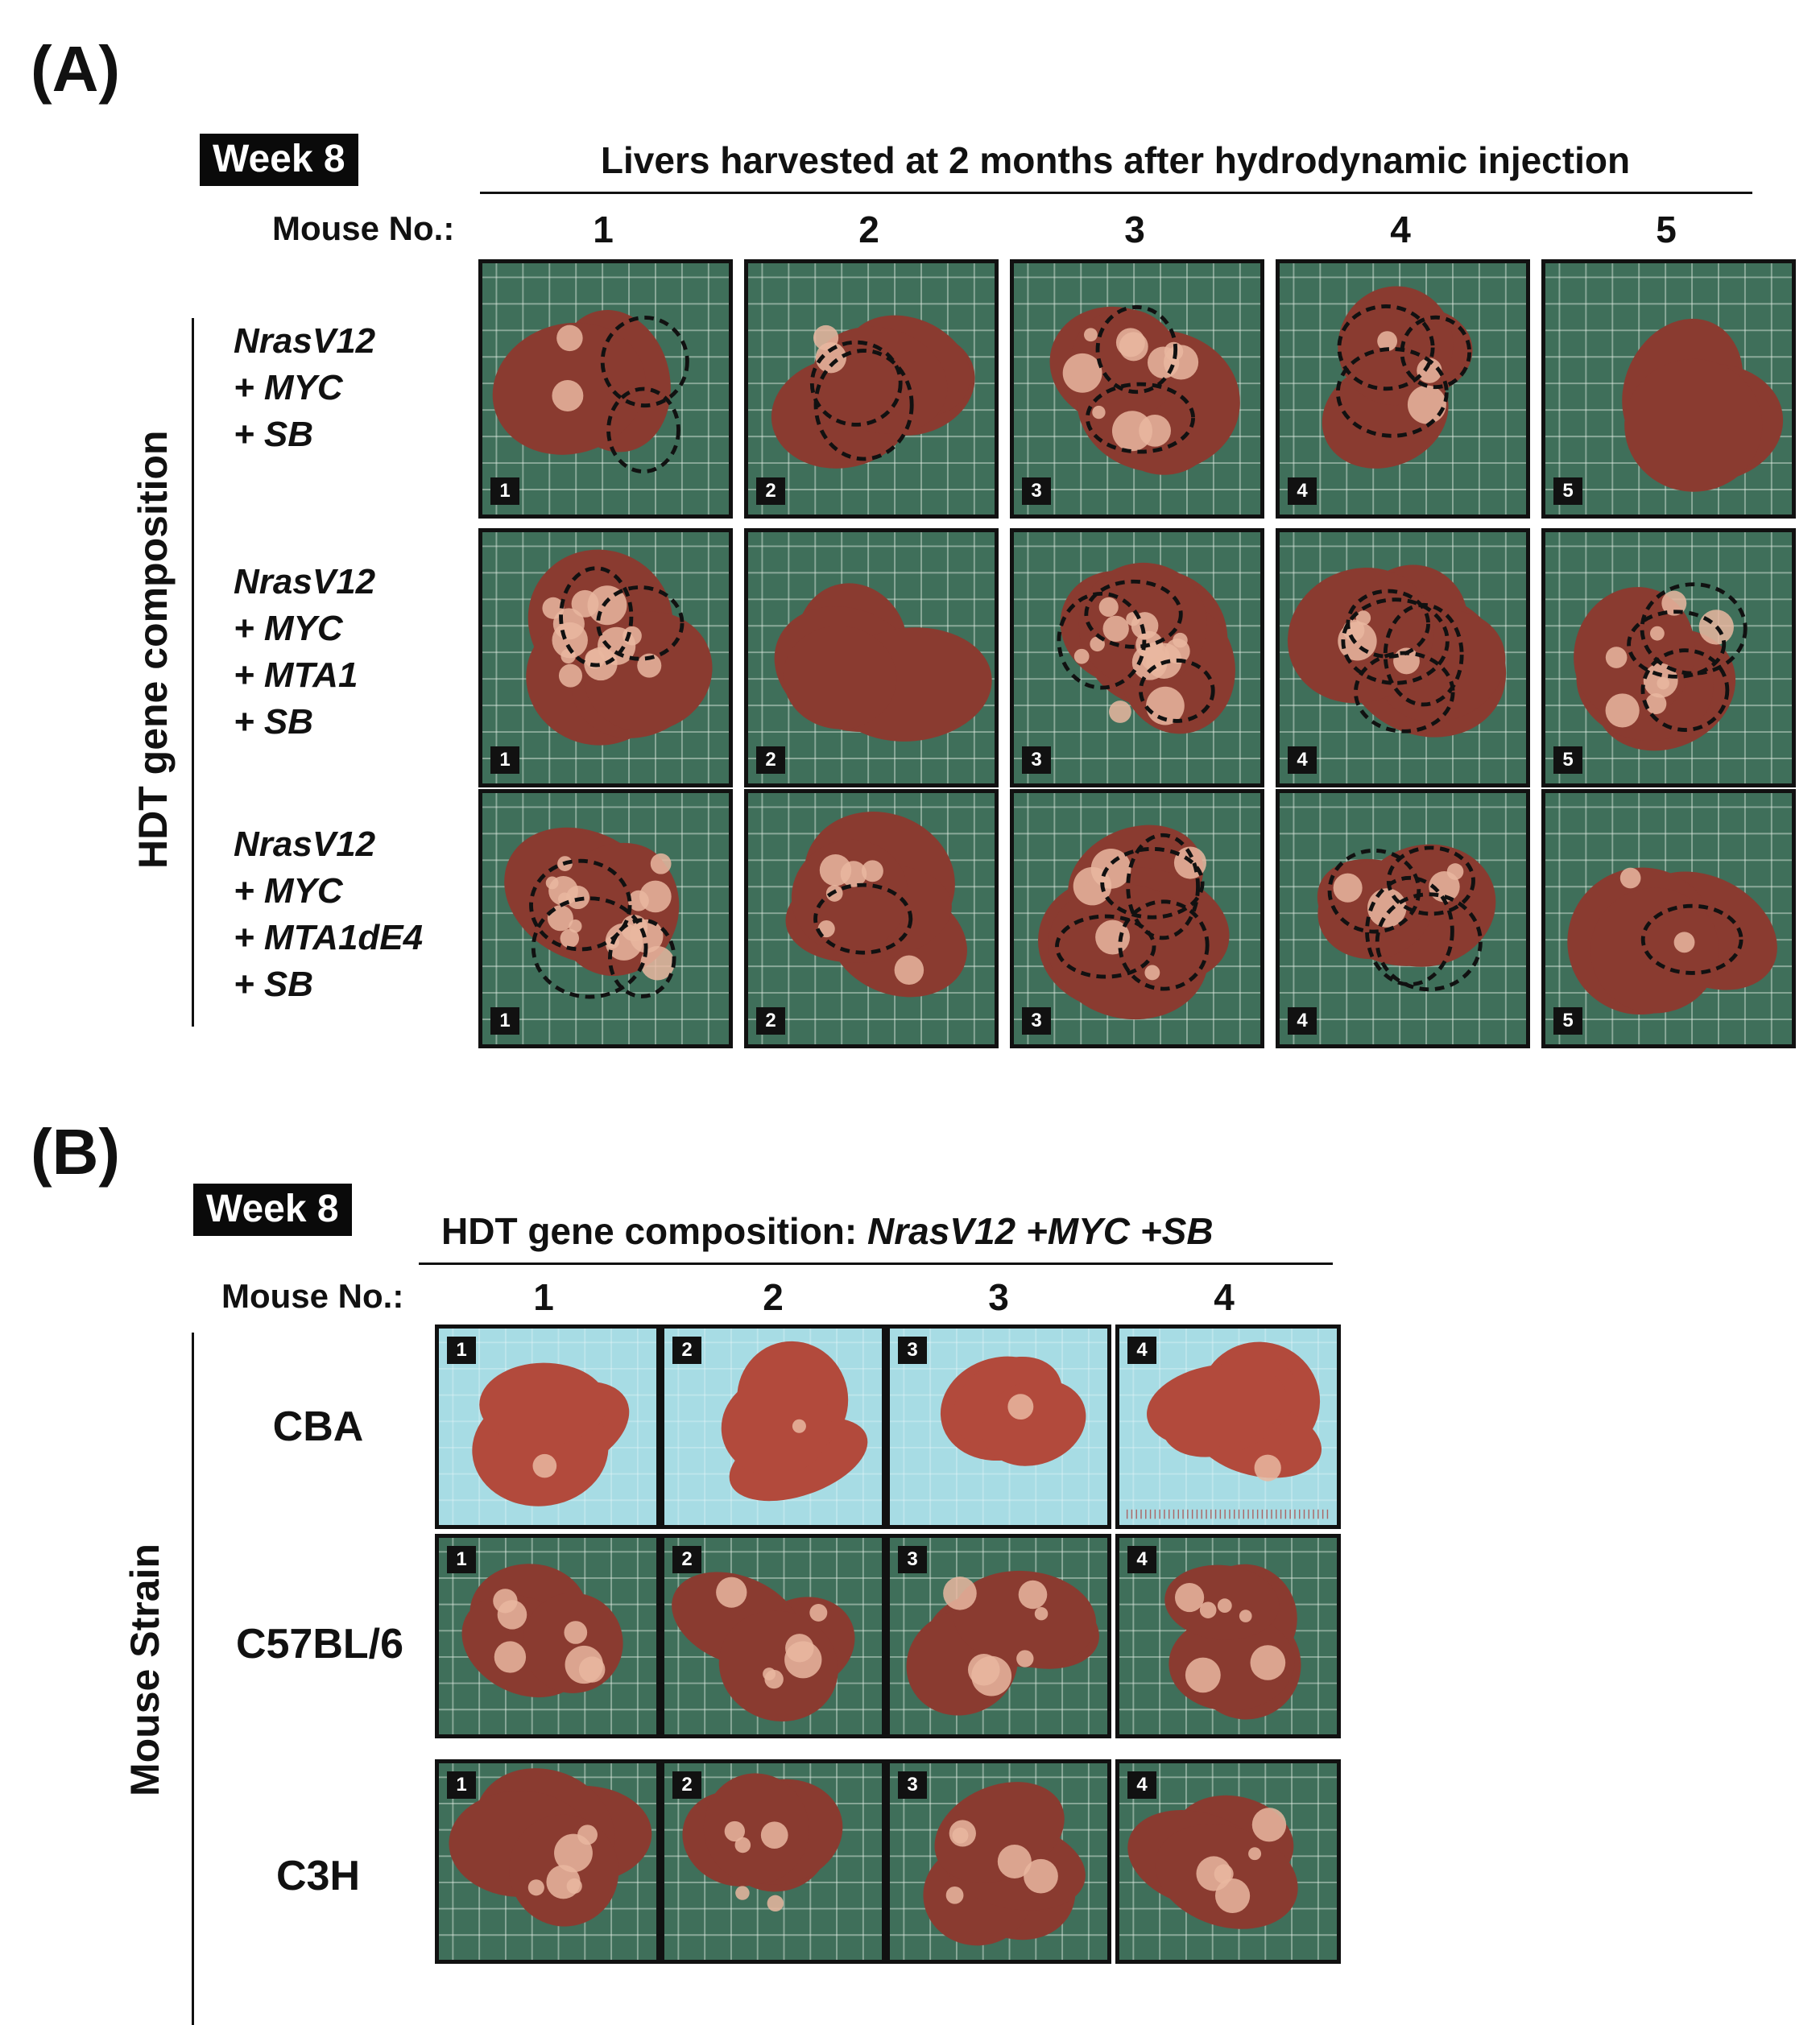 The image size is (1820, 2025). I want to click on panel-b-col-3: 3, so click(998, 1297).